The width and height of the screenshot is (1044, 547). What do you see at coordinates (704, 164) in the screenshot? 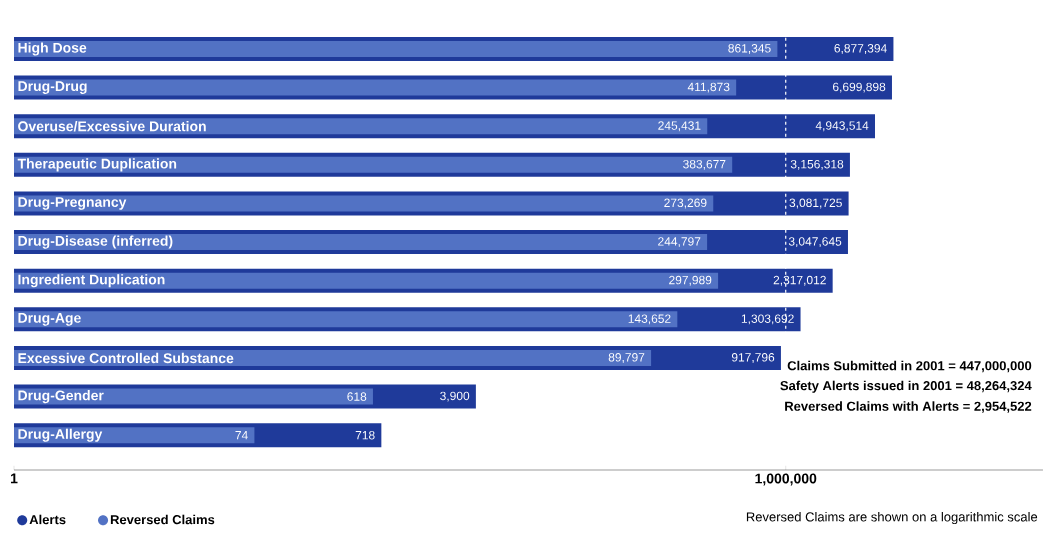
I see `data-label: 383,677` at bounding box center [704, 164].